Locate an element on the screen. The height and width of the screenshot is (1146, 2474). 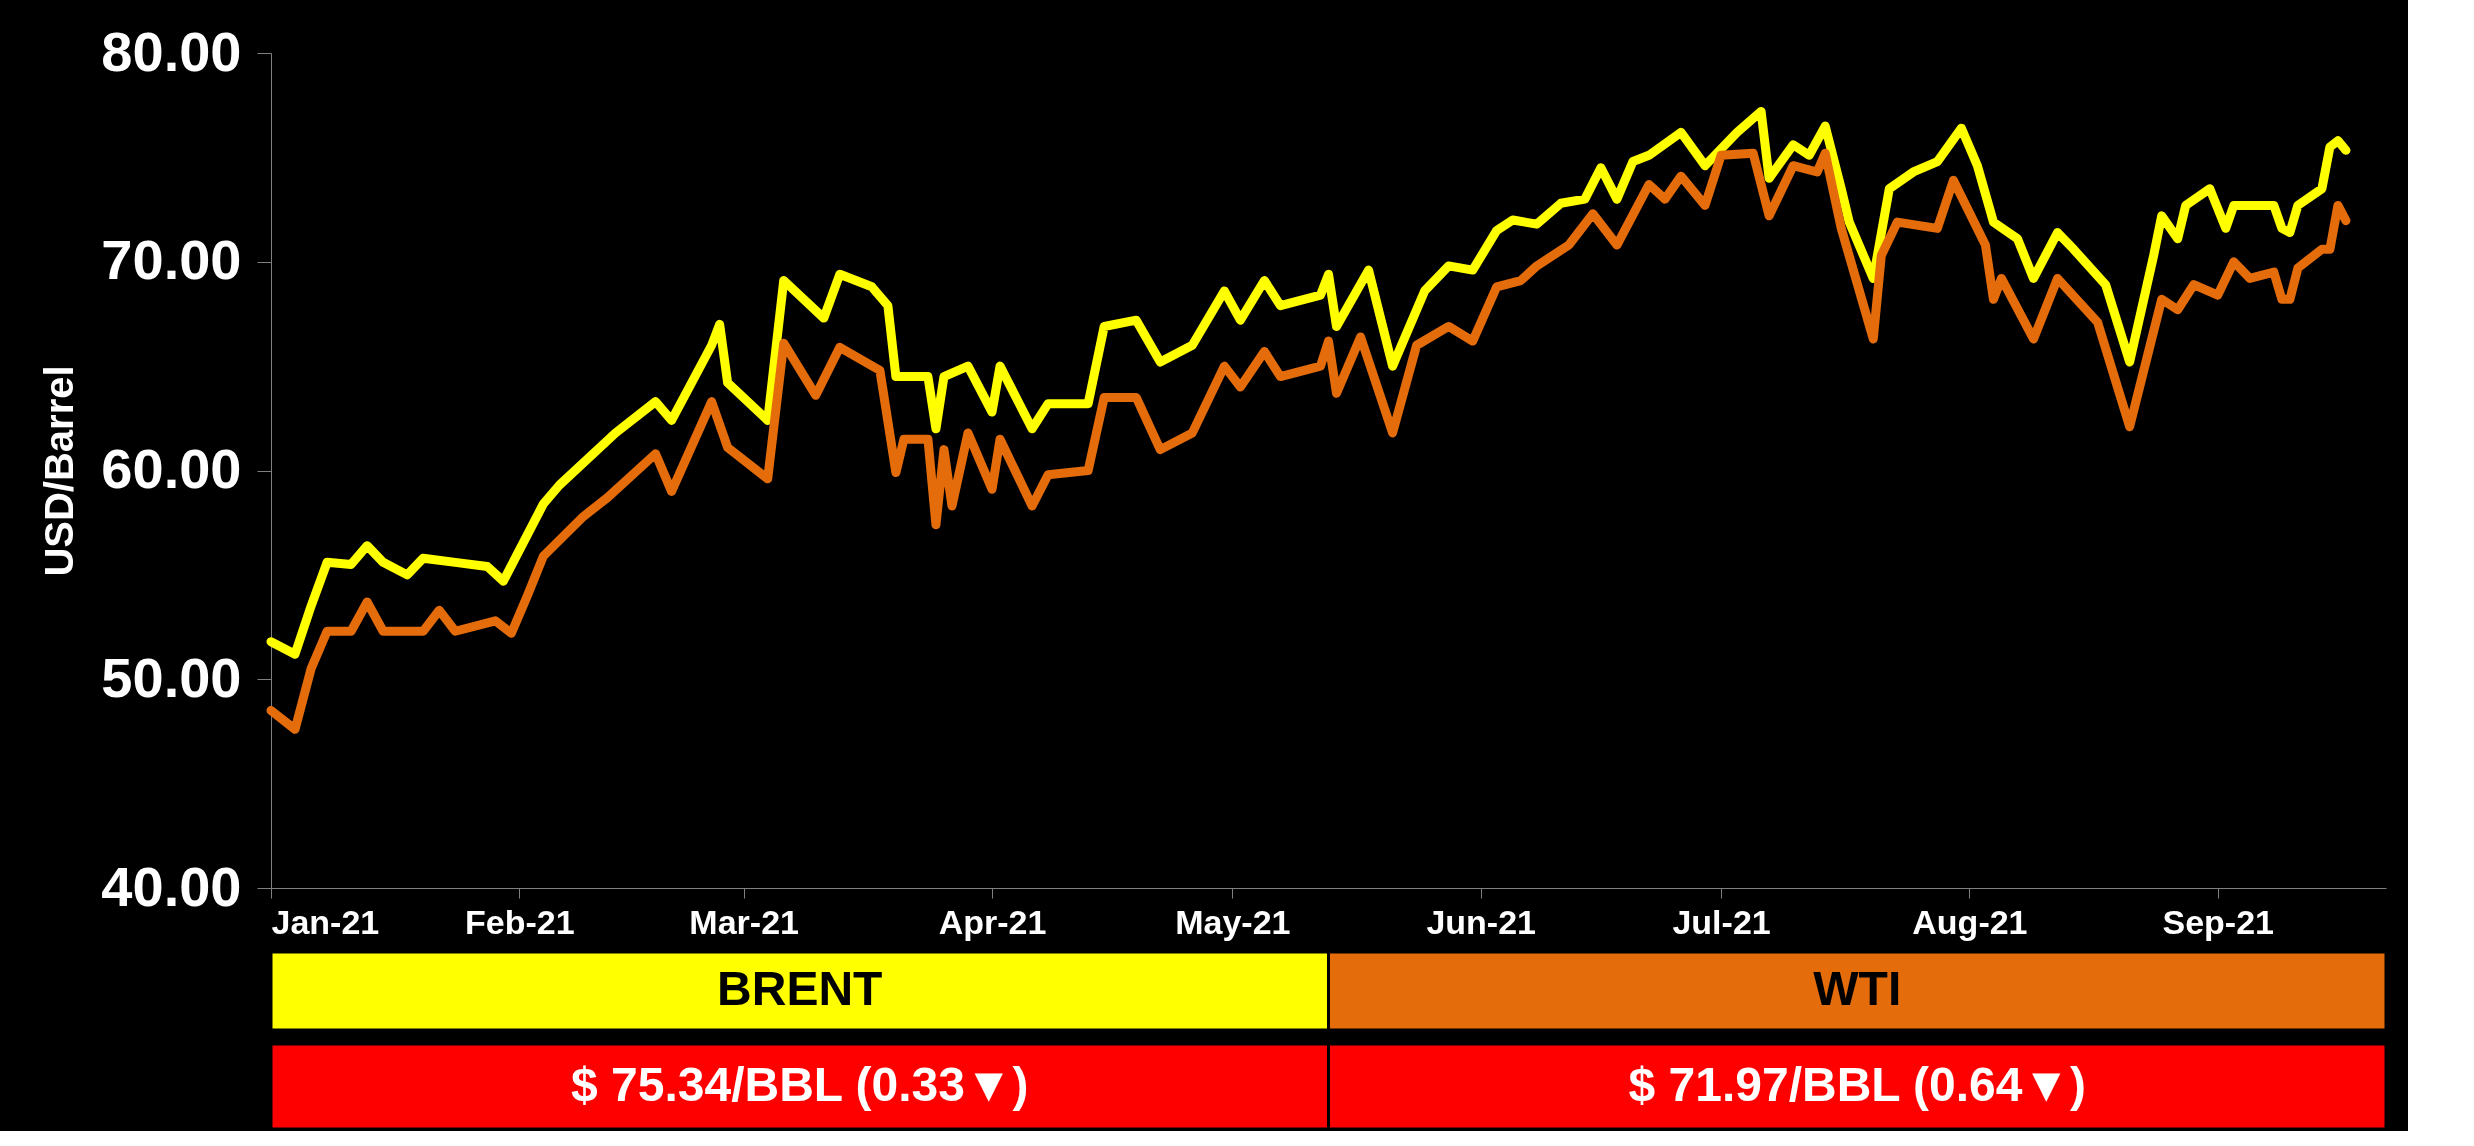
x-tick-label: Jun-21 is located at coordinates (1481, 921).